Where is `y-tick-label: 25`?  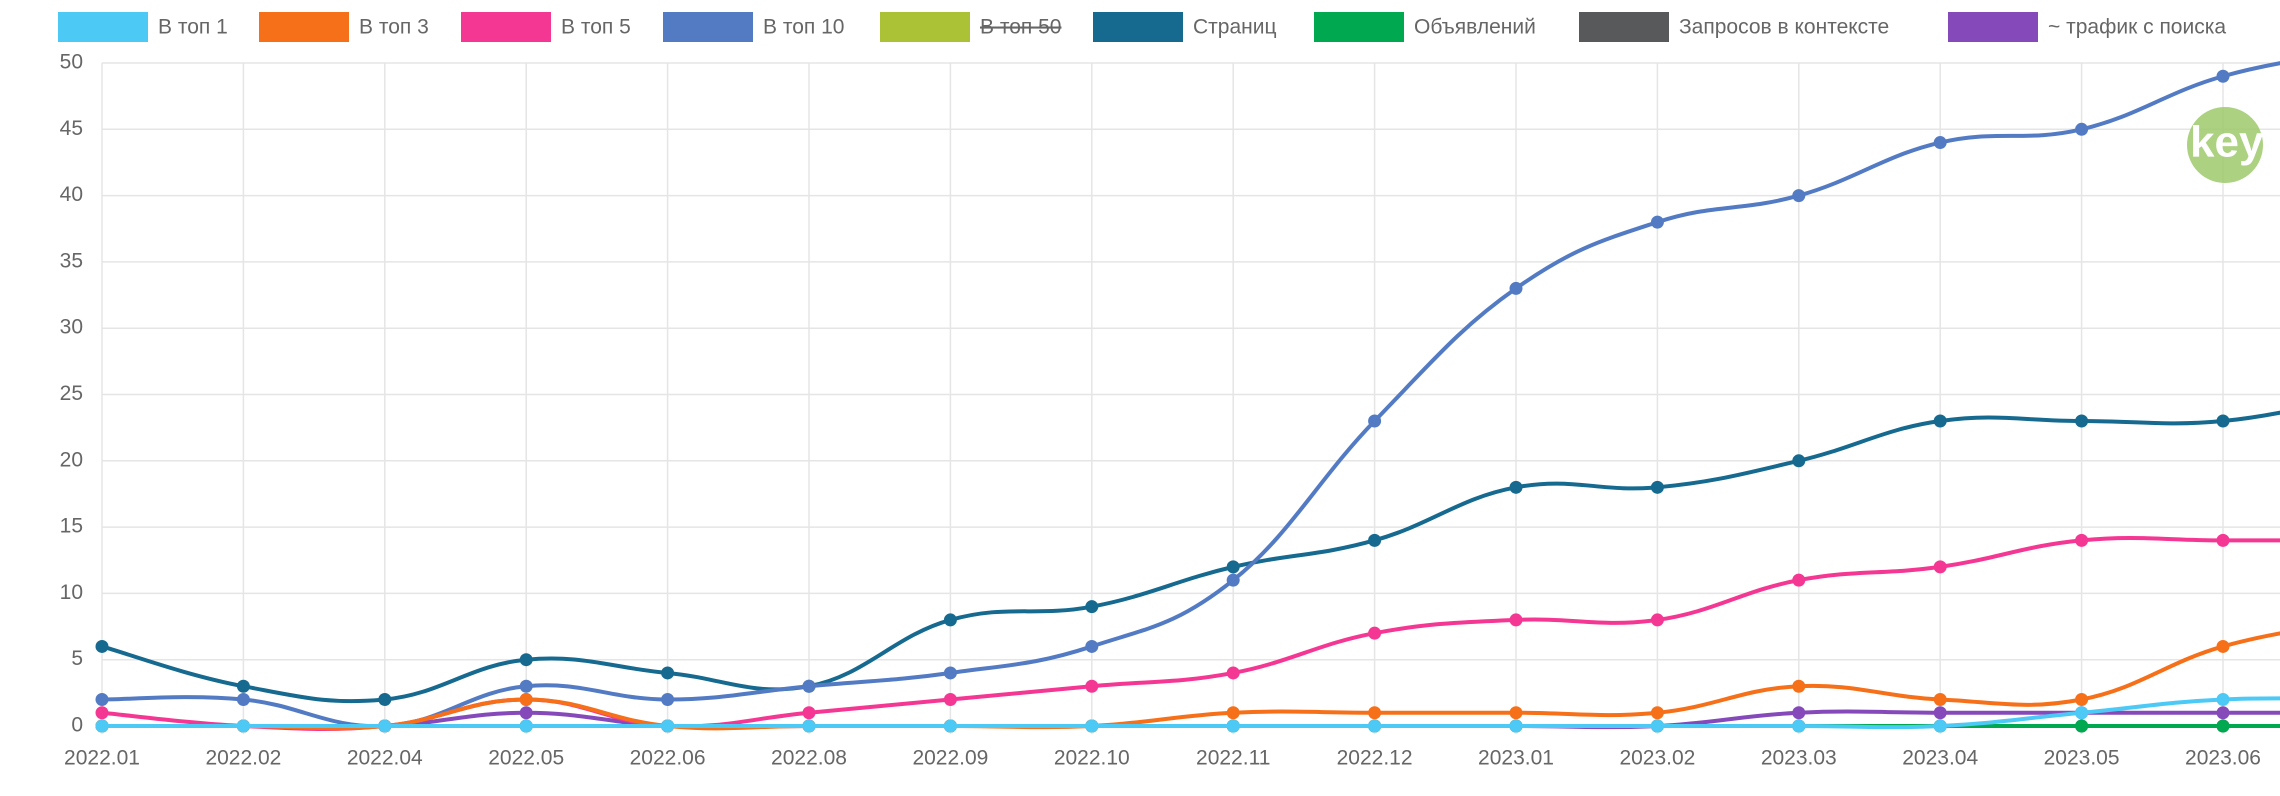
y-tick-label: 25 is located at coordinates (71, 393).